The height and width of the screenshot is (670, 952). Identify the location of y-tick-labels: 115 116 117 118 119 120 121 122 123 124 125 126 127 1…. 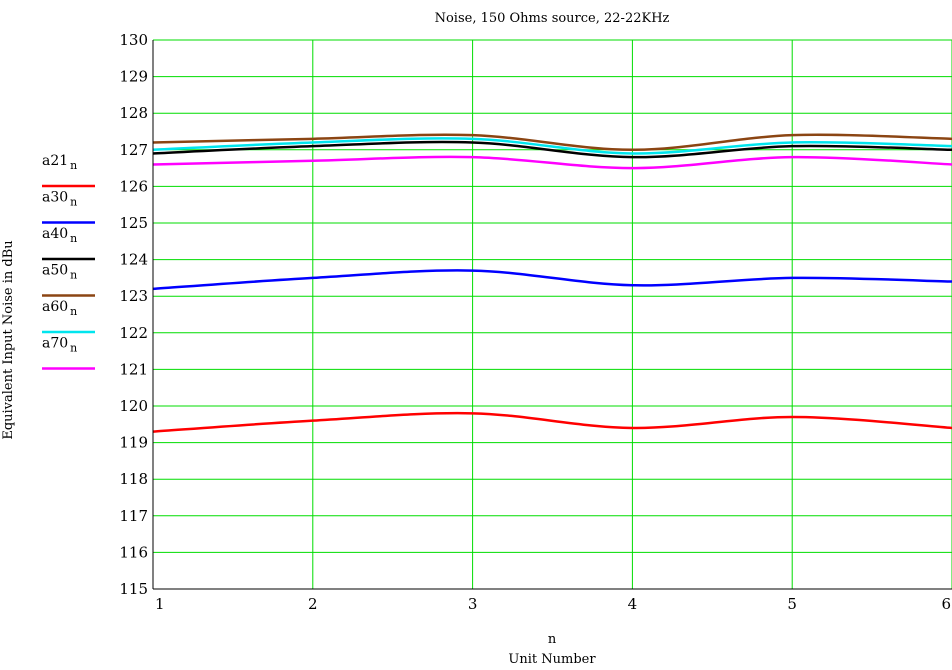
(133, 314).